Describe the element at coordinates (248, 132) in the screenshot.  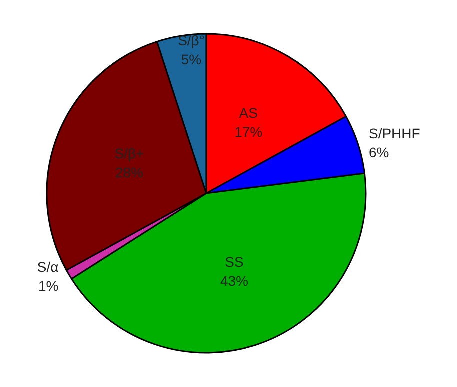
I see `data-label: 17%` at that location.